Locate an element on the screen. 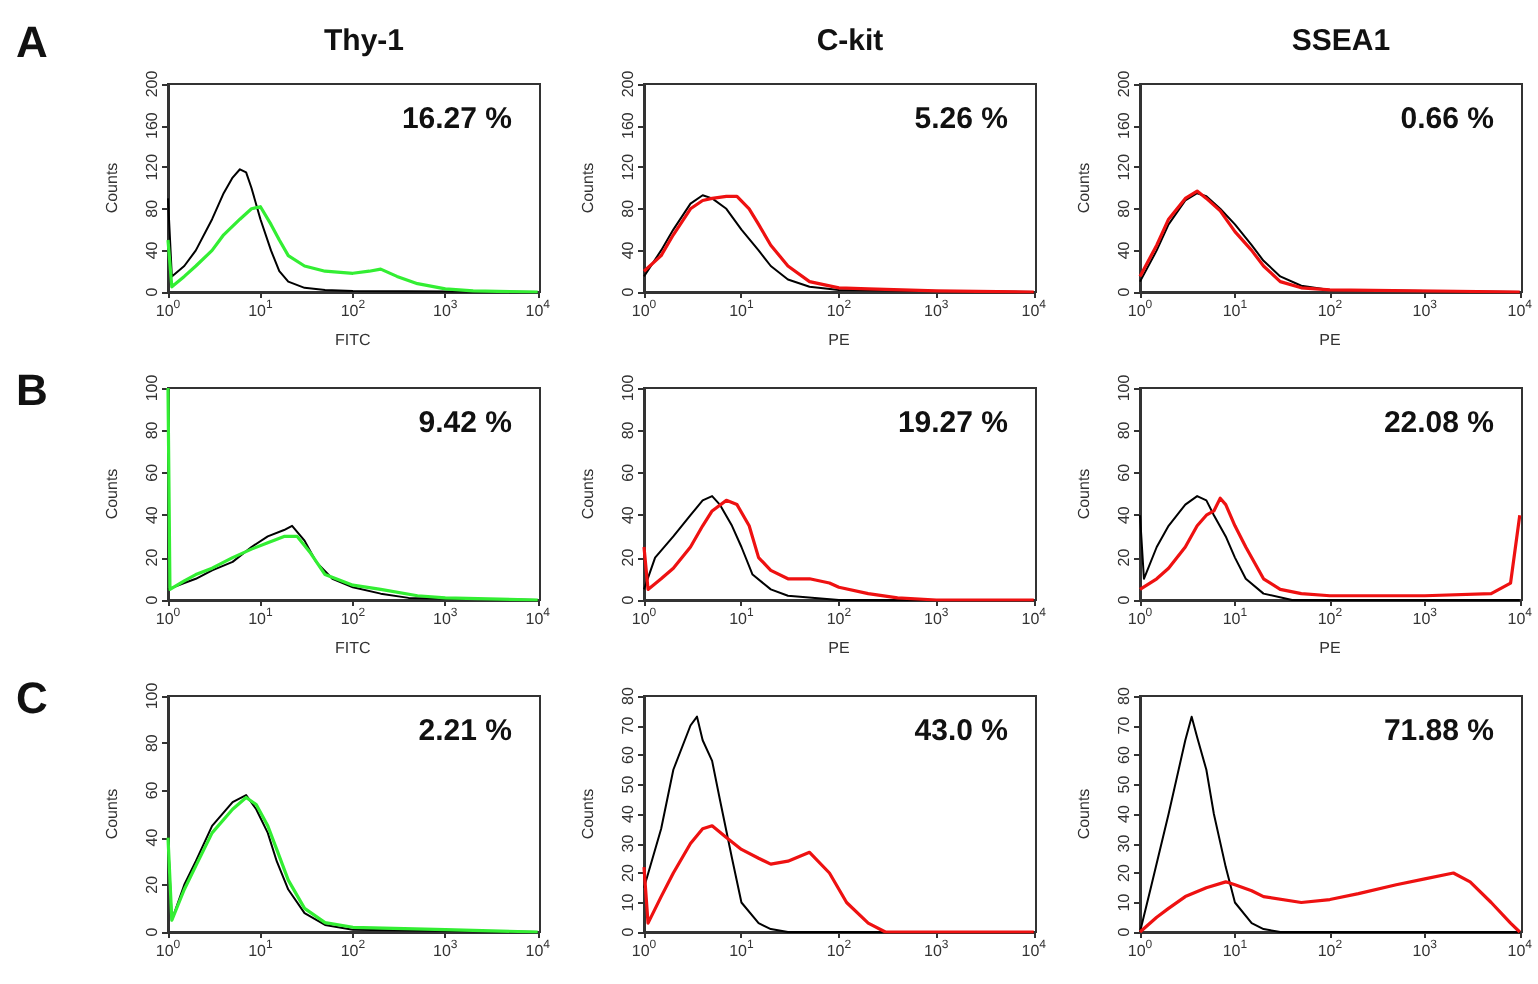 The width and height of the screenshot is (1538, 984). annotation: 5.26 % is located at coordinates (961, 119).